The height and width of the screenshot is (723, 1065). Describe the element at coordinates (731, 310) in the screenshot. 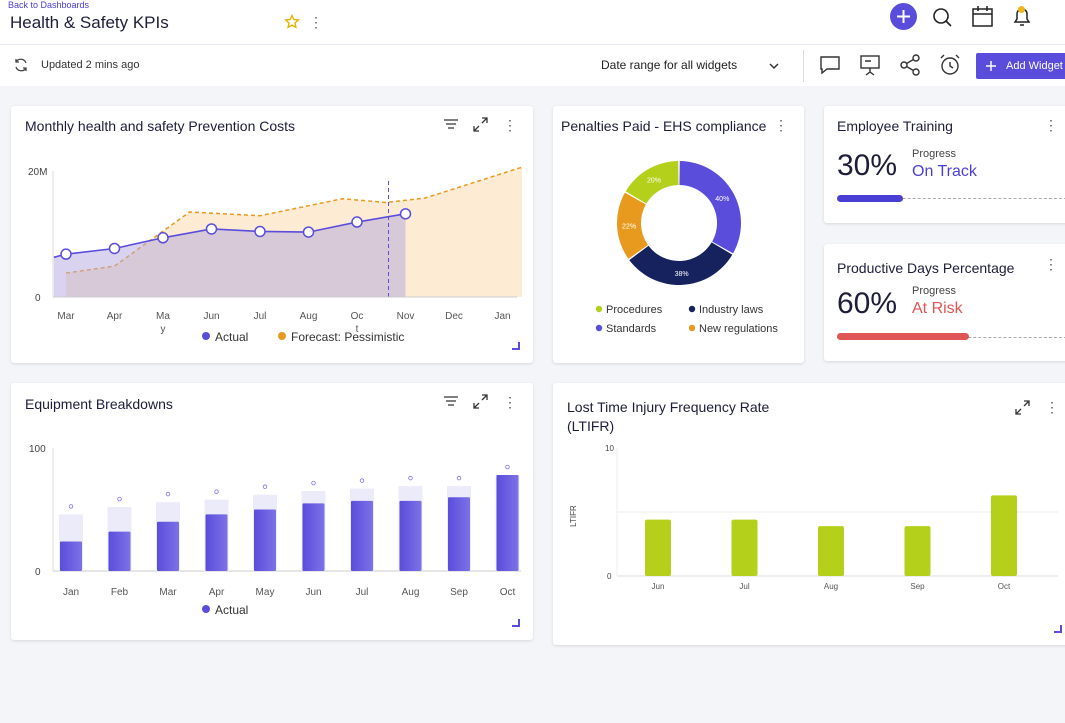

I see `legend-label: Industry laws` at that location.